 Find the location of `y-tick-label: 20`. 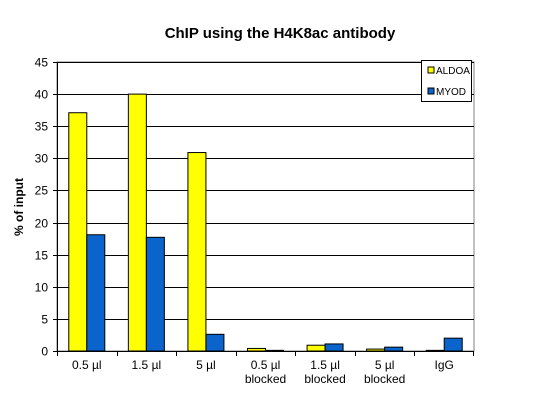

y-tick-label: 20 is located at coordinates (42, 224).